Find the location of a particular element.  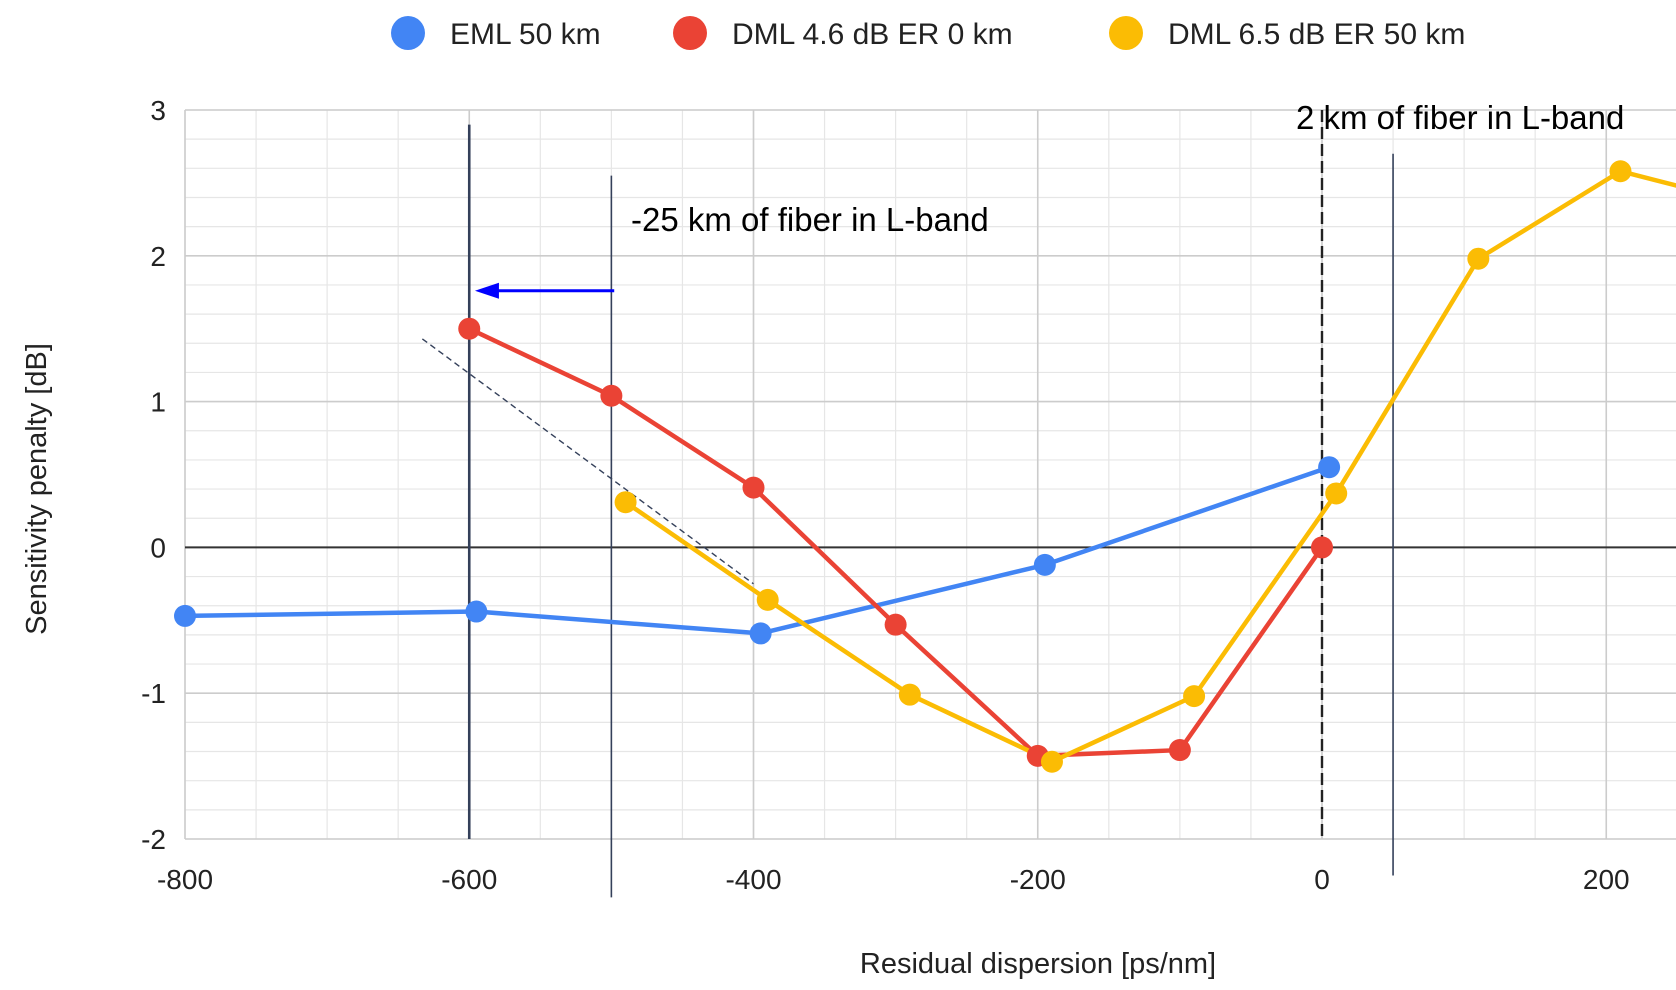

x-tick-label: -600 is located at coordinates (469, 879).